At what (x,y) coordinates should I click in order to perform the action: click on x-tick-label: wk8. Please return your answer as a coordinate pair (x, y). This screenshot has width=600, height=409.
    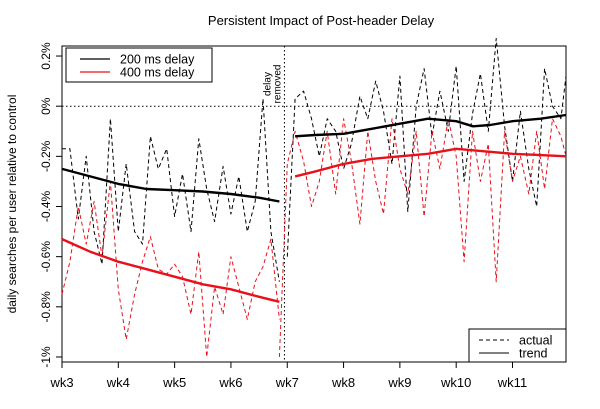
    Looking at the image, I should click on (343, 382).